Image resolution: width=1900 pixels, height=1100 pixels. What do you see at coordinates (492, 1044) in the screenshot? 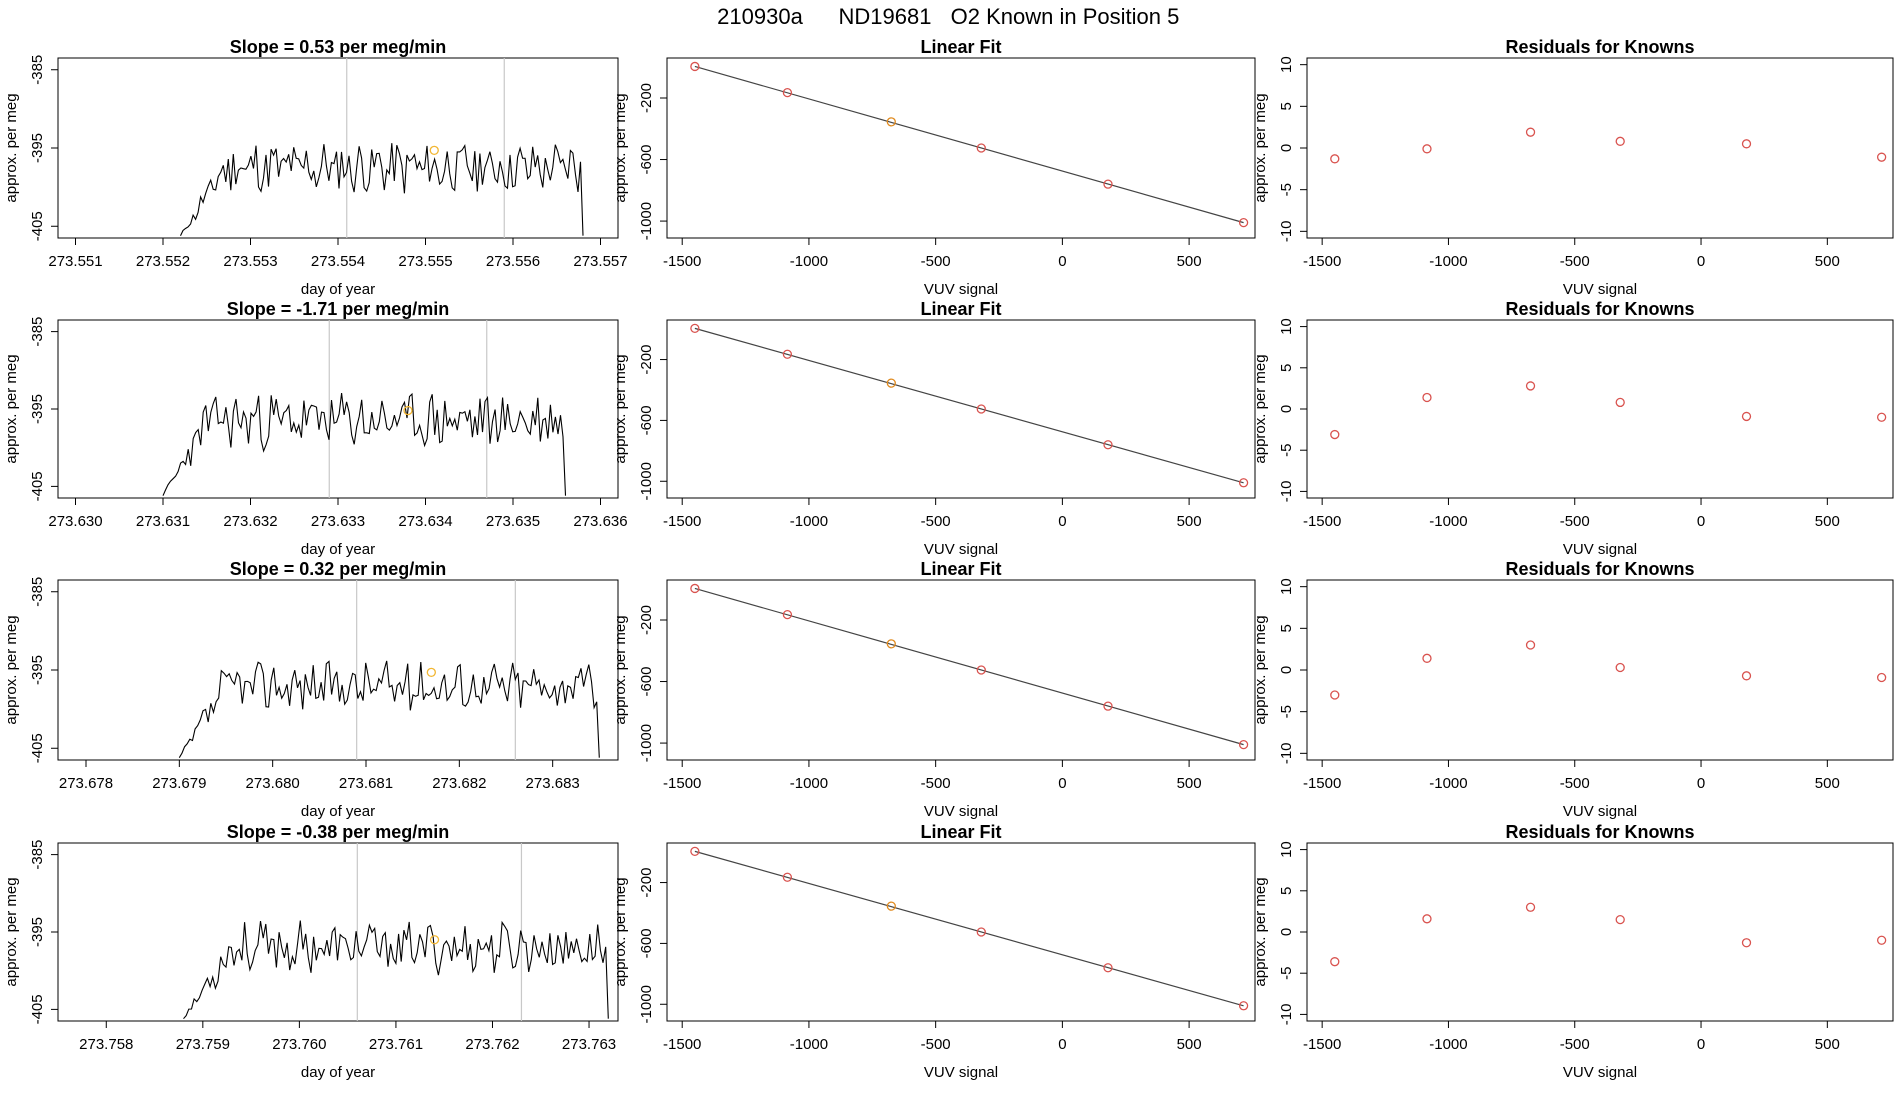
I see `x-tick-label: 273.762` at bounding box center [492, 1044].